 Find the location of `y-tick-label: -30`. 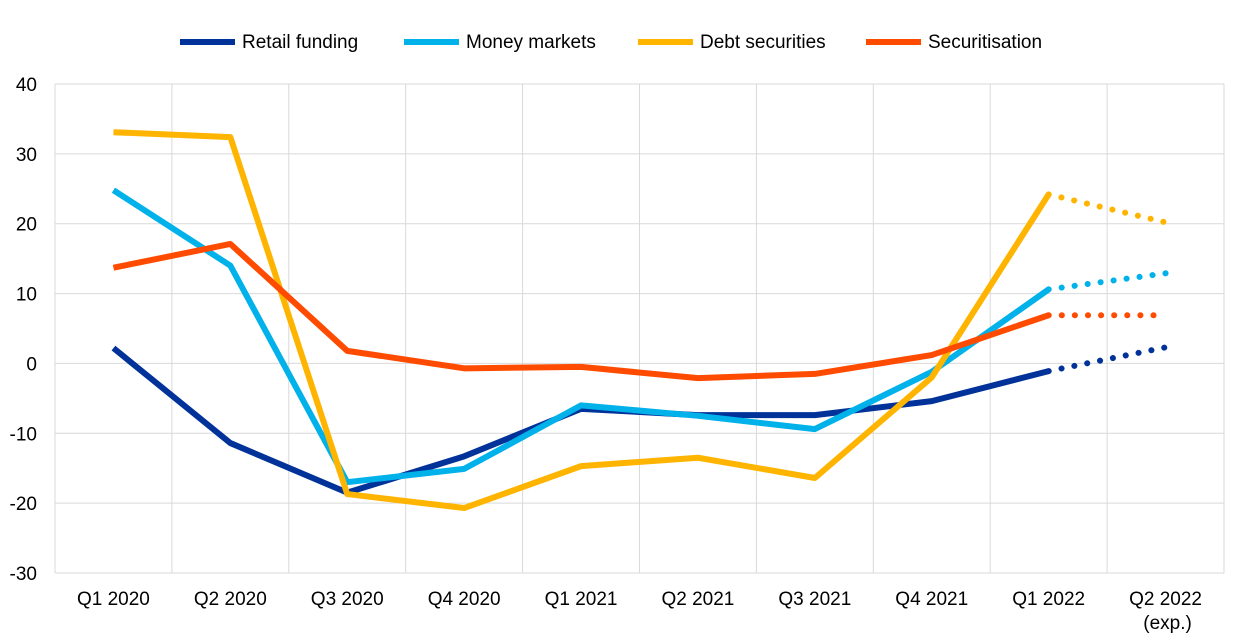

y-tick-label: -30 is located at coordinates (23, 574).